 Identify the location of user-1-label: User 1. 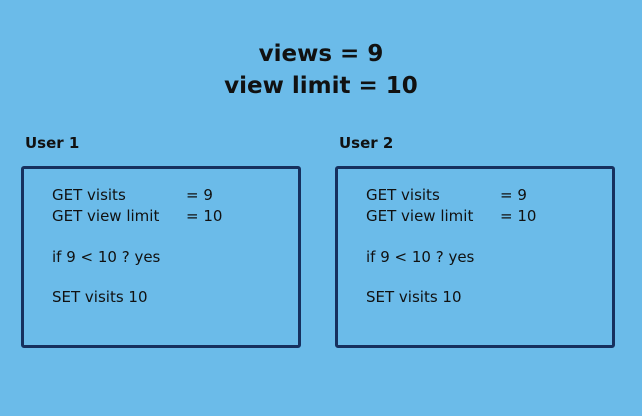
(52, 143).